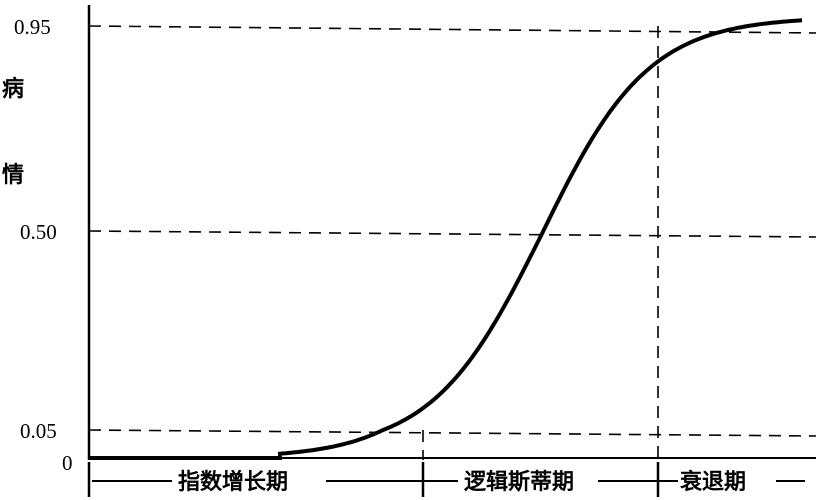 This screenshot has height=500, width=816. I want to click on y-tick-095: 0.95, so click(32, 27).